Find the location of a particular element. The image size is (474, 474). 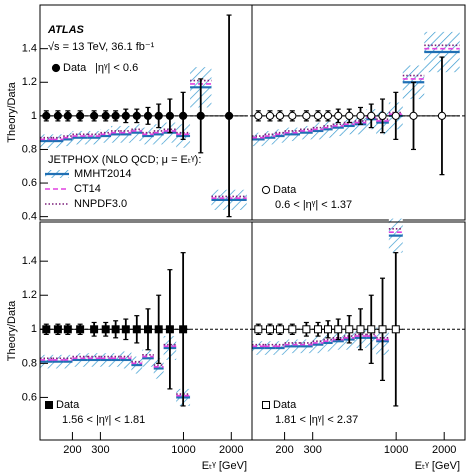

y-tick-label: 0.4 is located at coordinates (29, 217).